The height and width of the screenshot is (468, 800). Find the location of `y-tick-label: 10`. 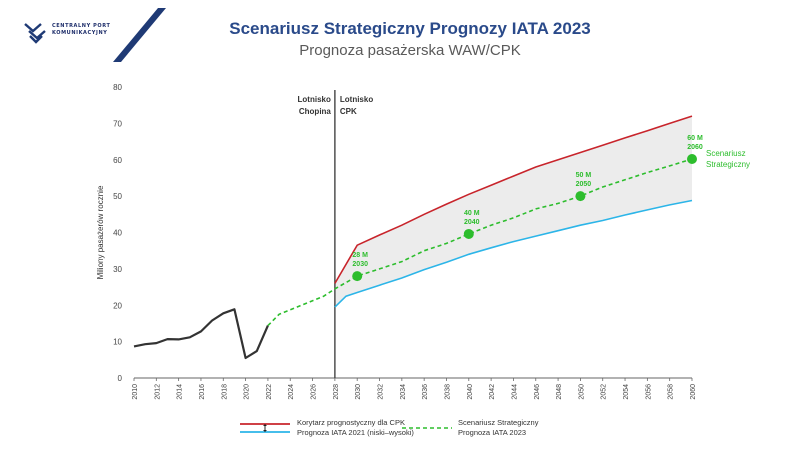

y-tick-label: 10 is located at coordinates (117, 342).